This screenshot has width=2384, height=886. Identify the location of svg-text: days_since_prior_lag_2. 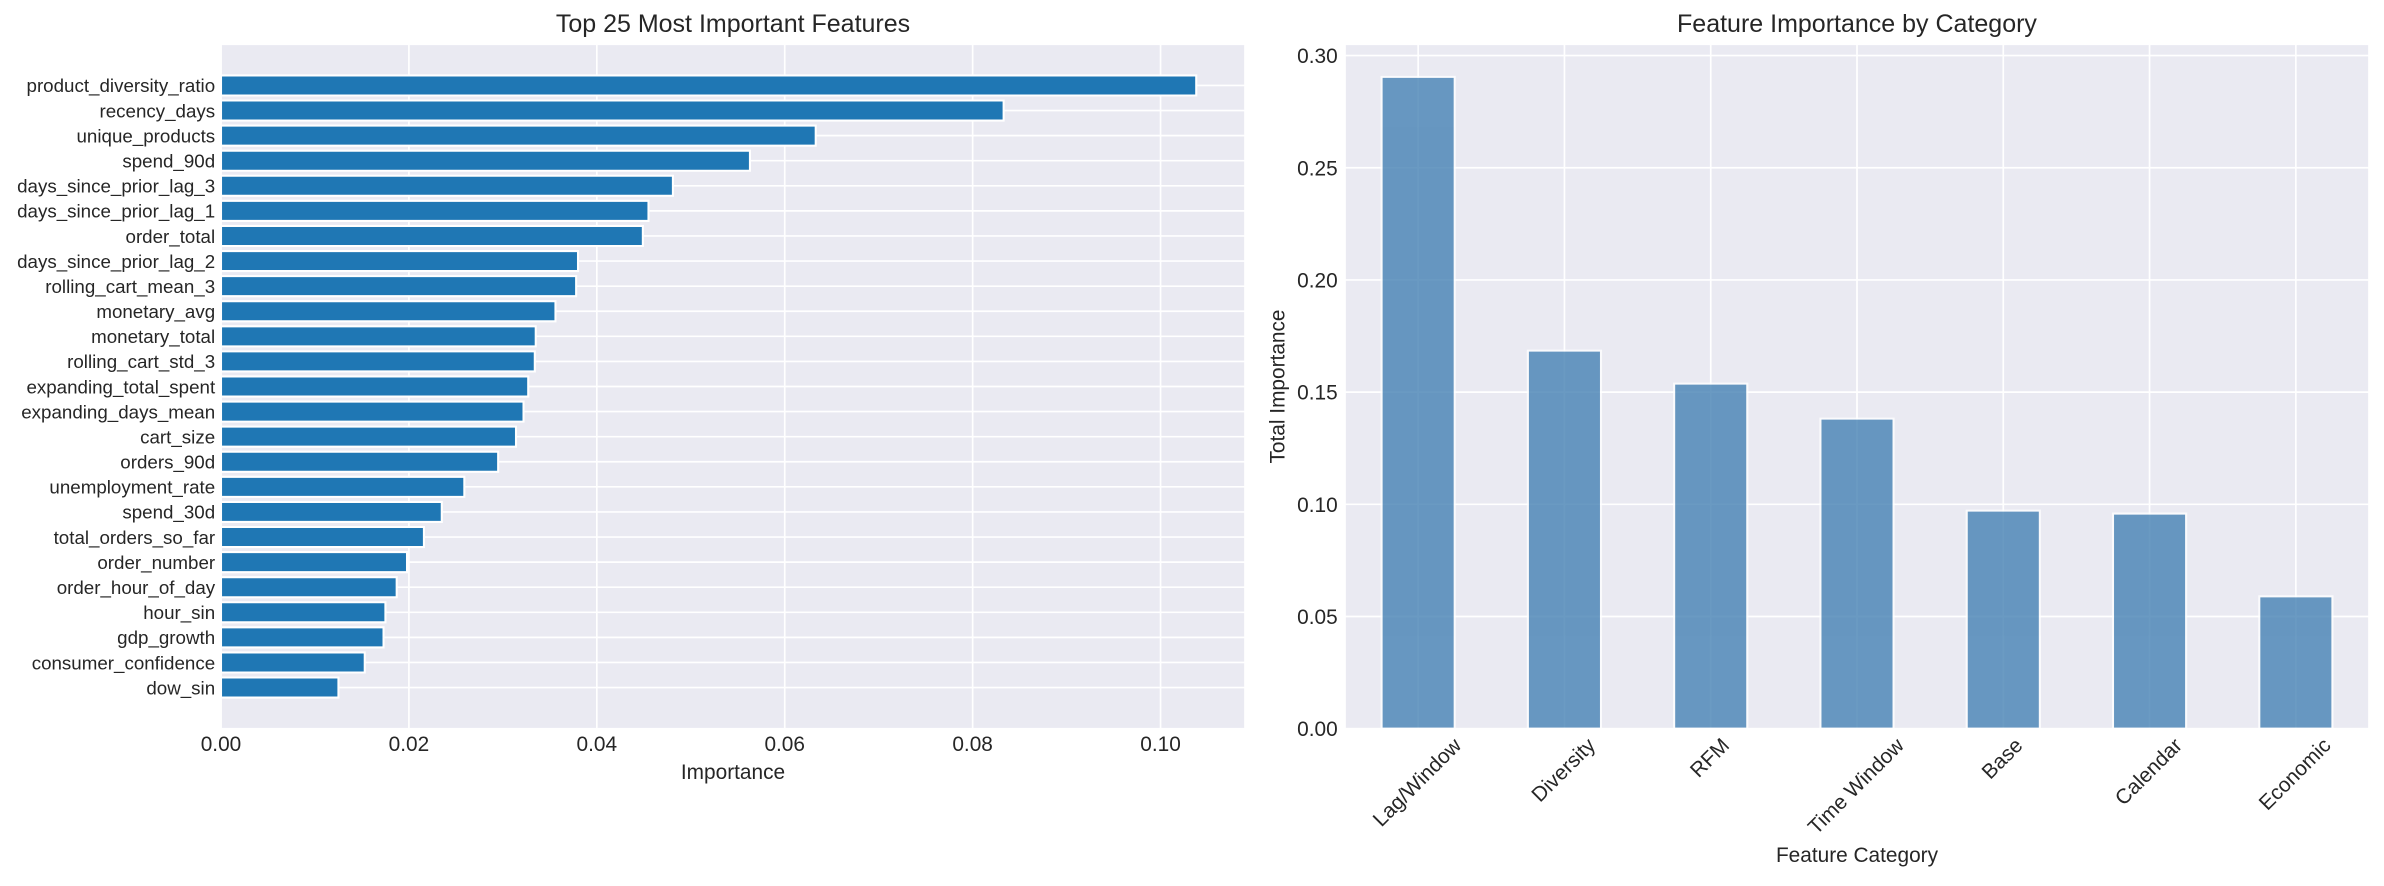
(116, 262).